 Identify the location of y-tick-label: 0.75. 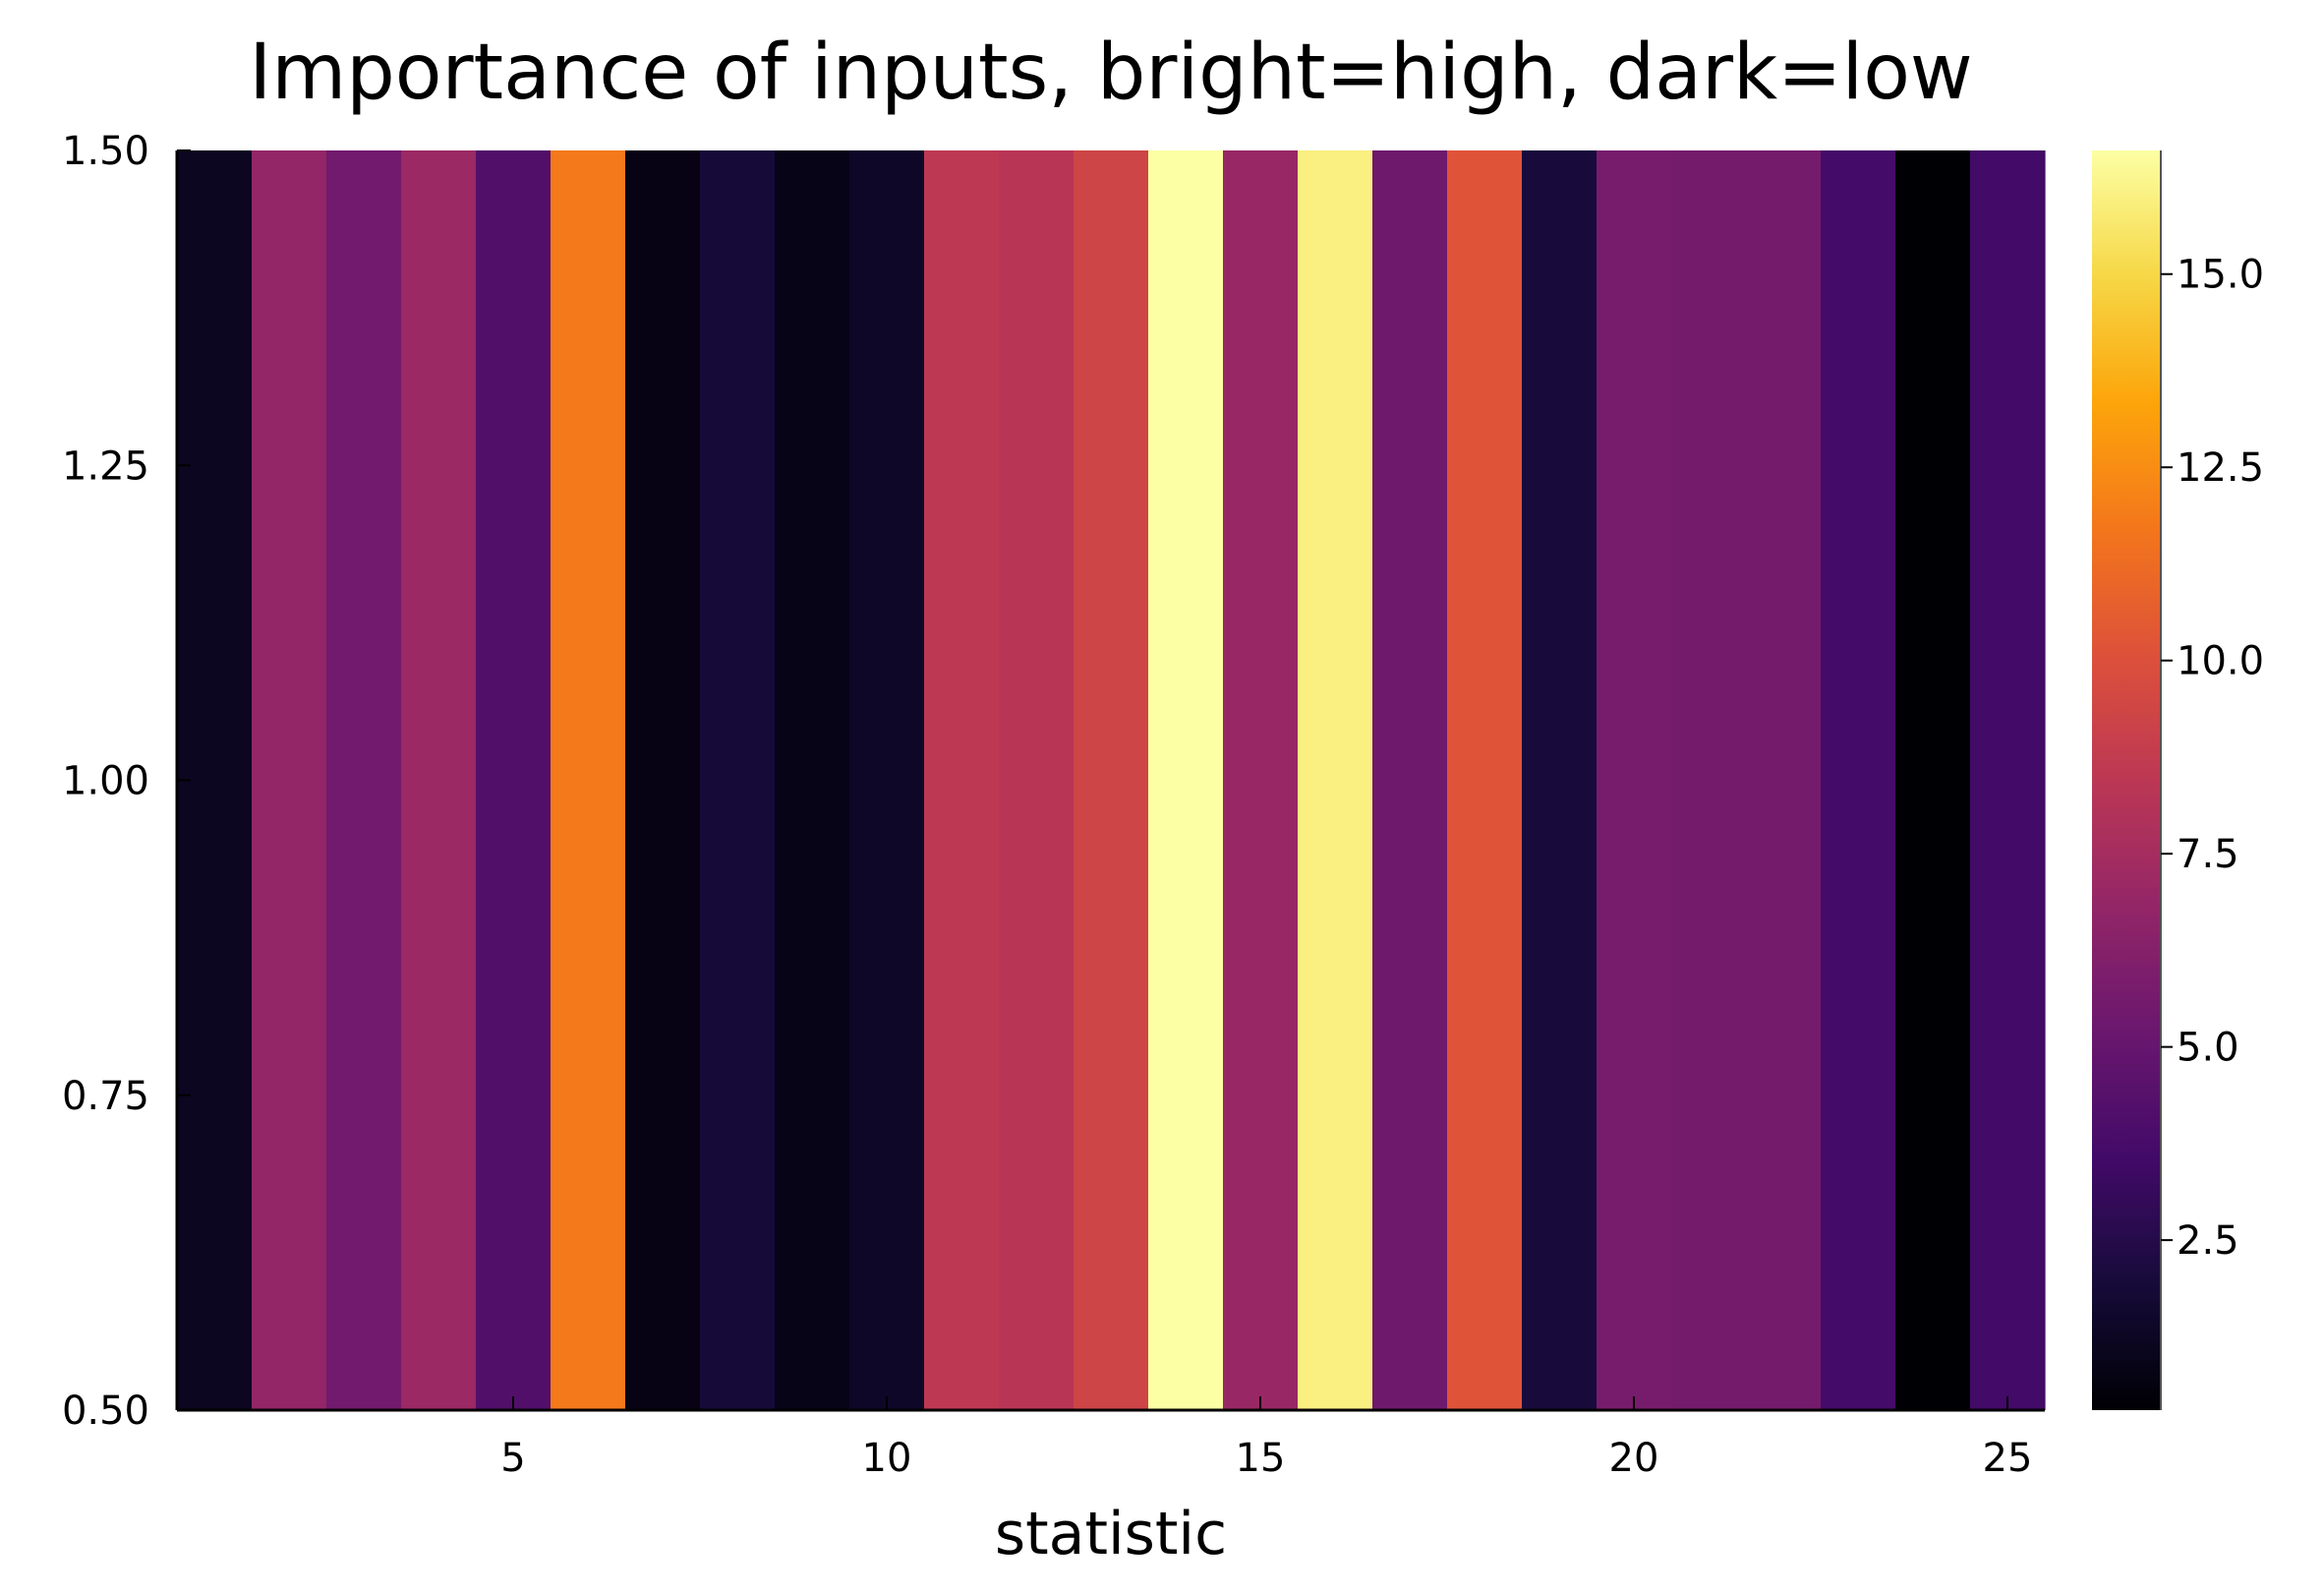
(105, 1097).